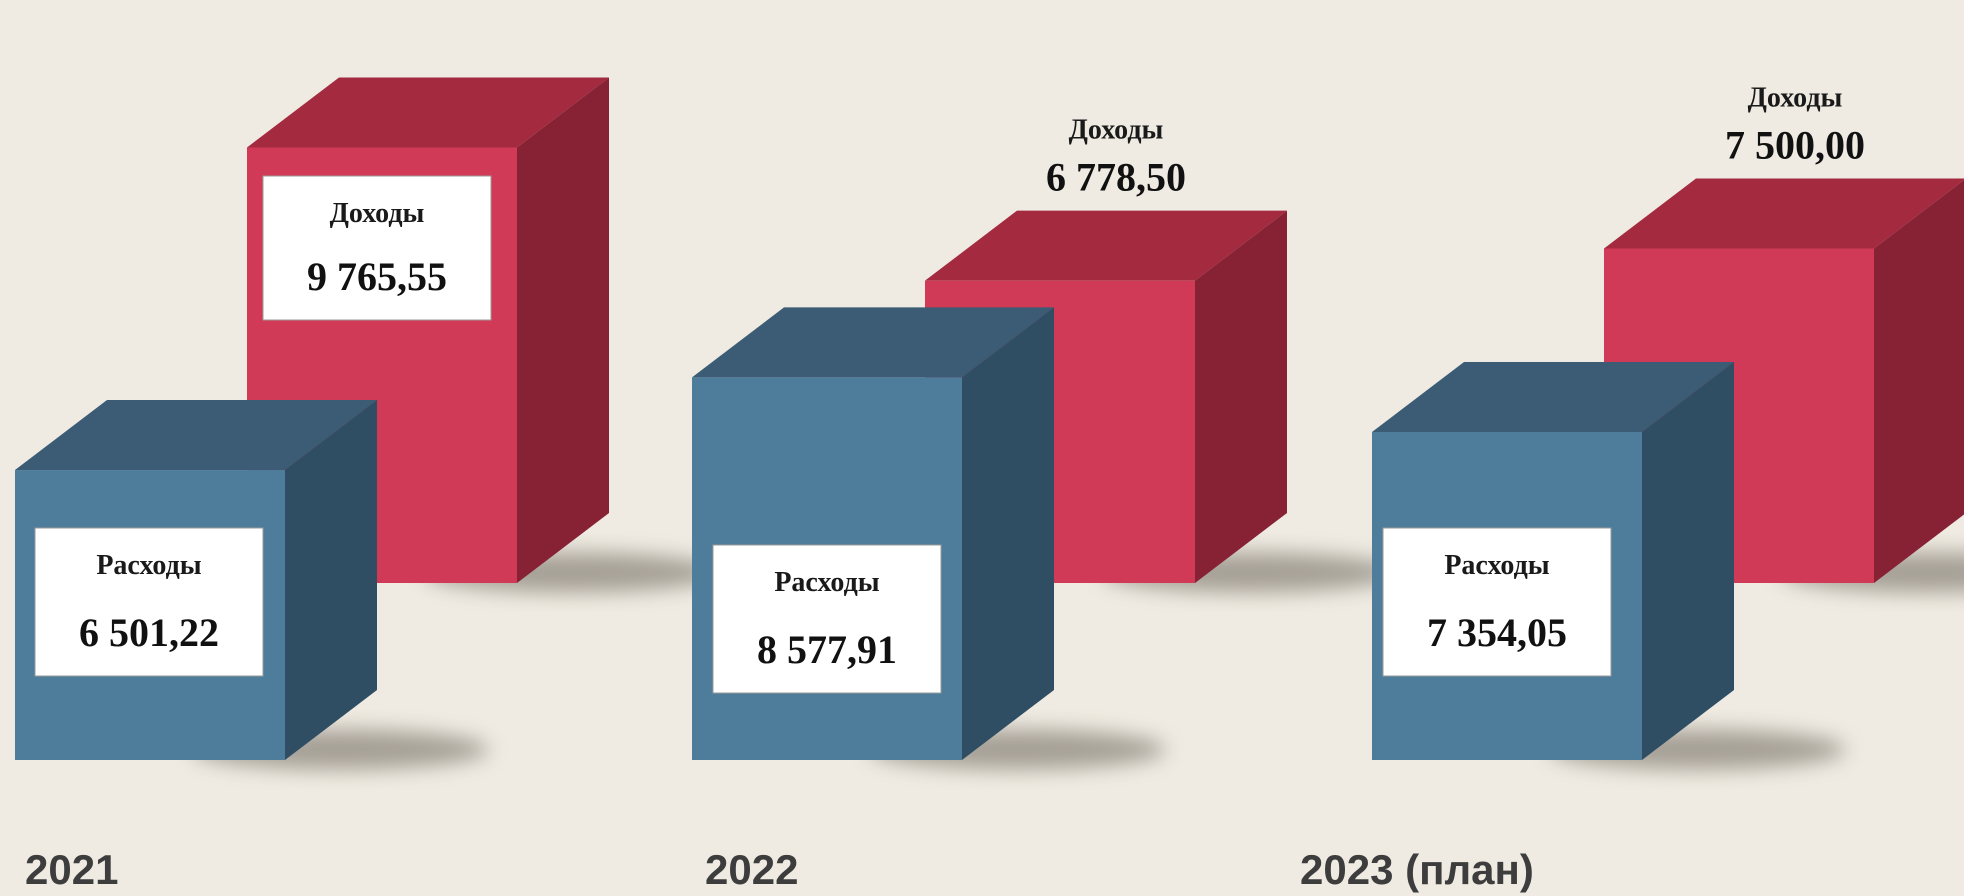 Image resolution: width=1964 pixels, height=896 pixels. Describe the element at coordinates (1116, 177) in the screenshot. I see `income-value-label: 6 778,50` at that location.